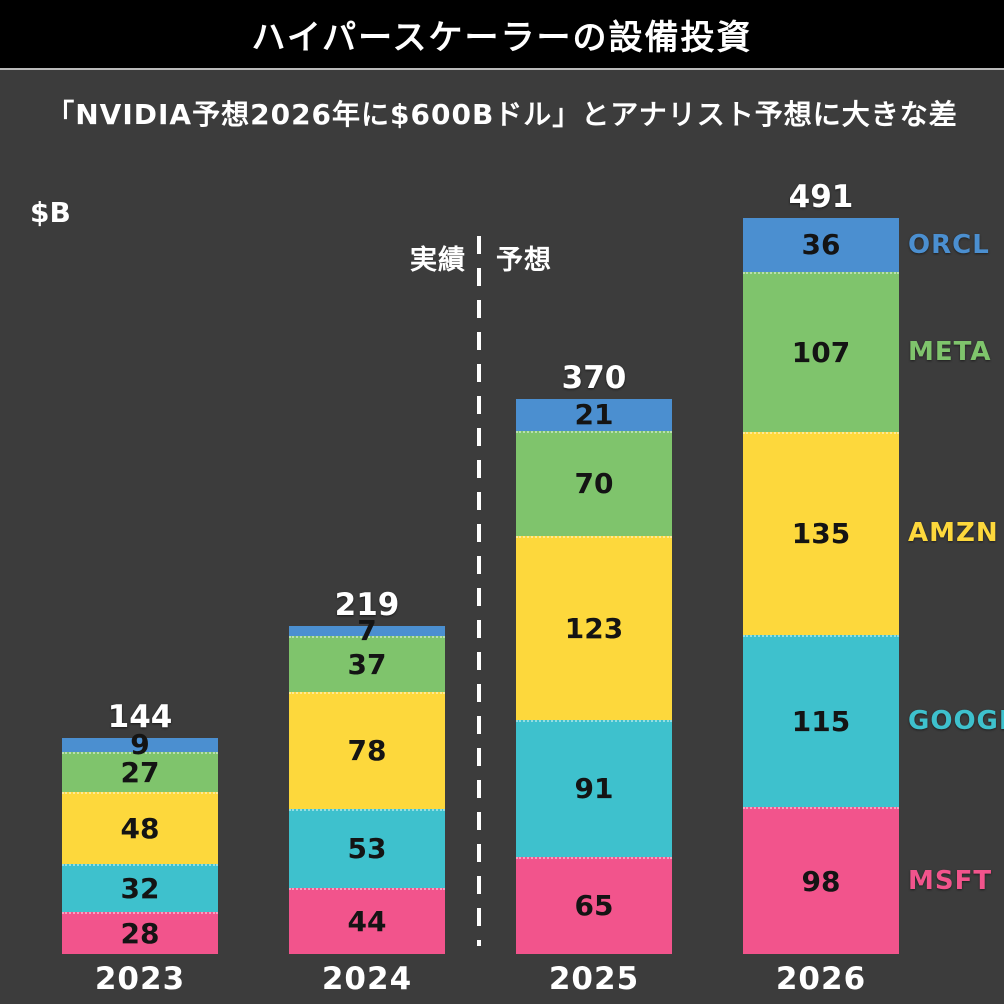 The width and height of the screenshot is (1004, 1004). I want to click on segment-value-label: 37, so click(367, 664).